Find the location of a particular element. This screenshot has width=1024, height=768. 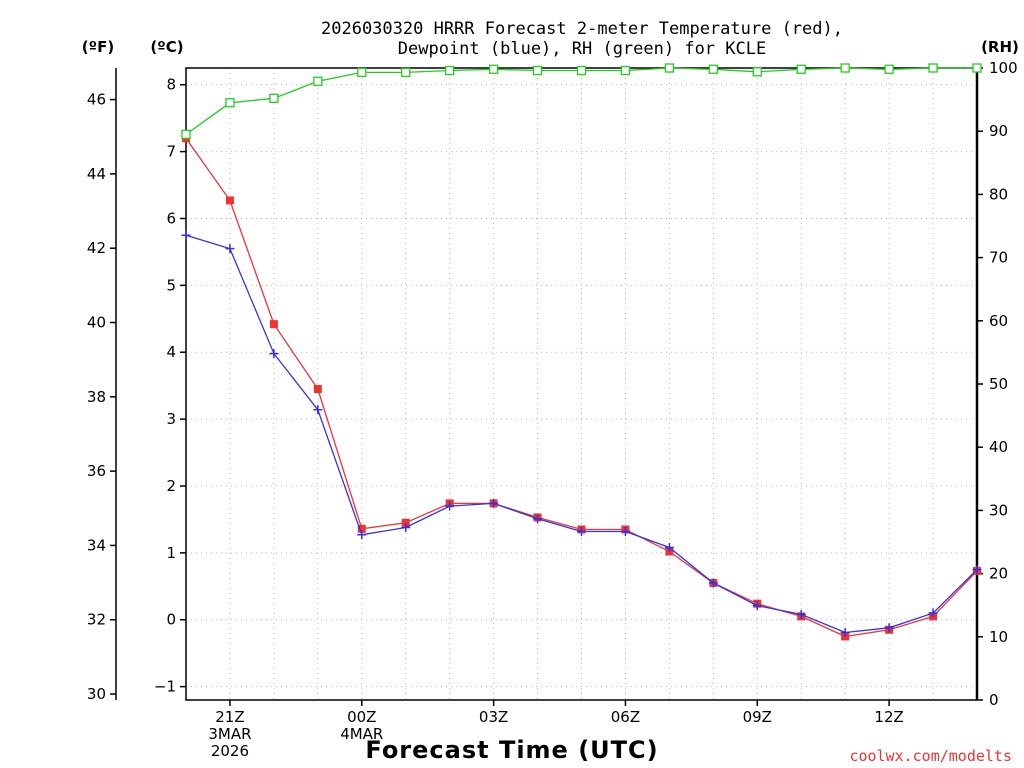

rh-tick-label: 10 is located at coordinates (998, 637).